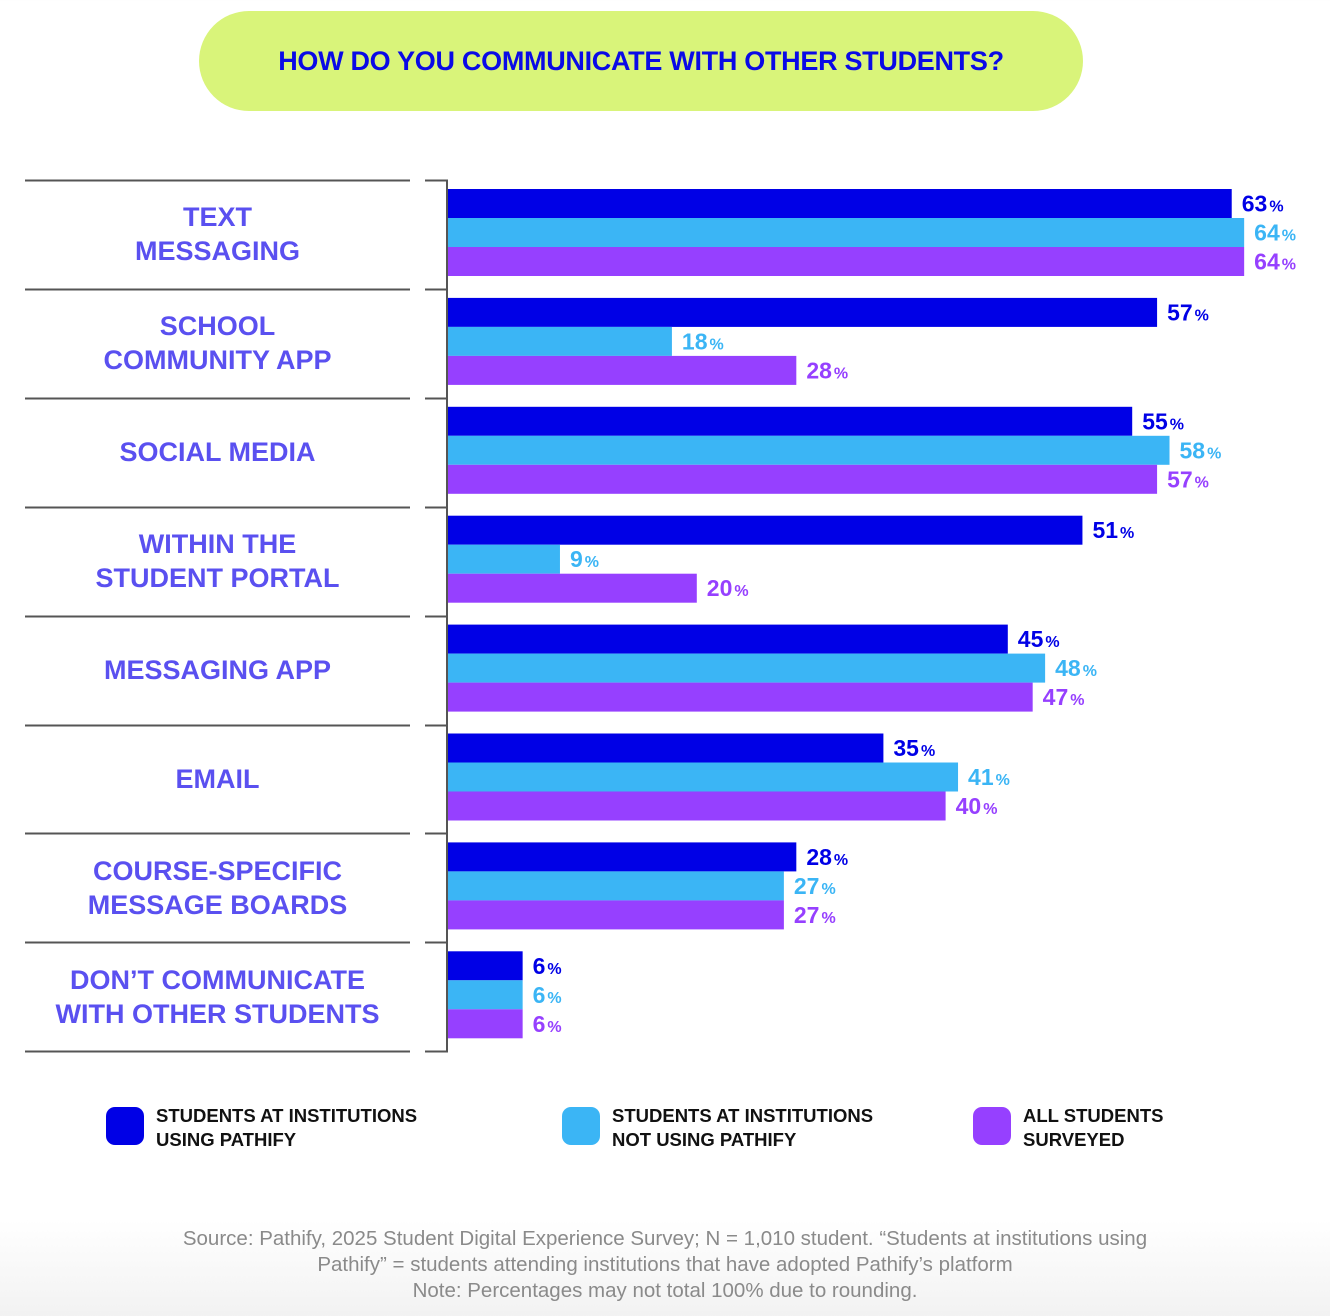  What do you see at coordinates (217, 870) in the screenshot?
I see `category-label-line: COURSE-SPECIFIC` at bounding box center [217, 870].